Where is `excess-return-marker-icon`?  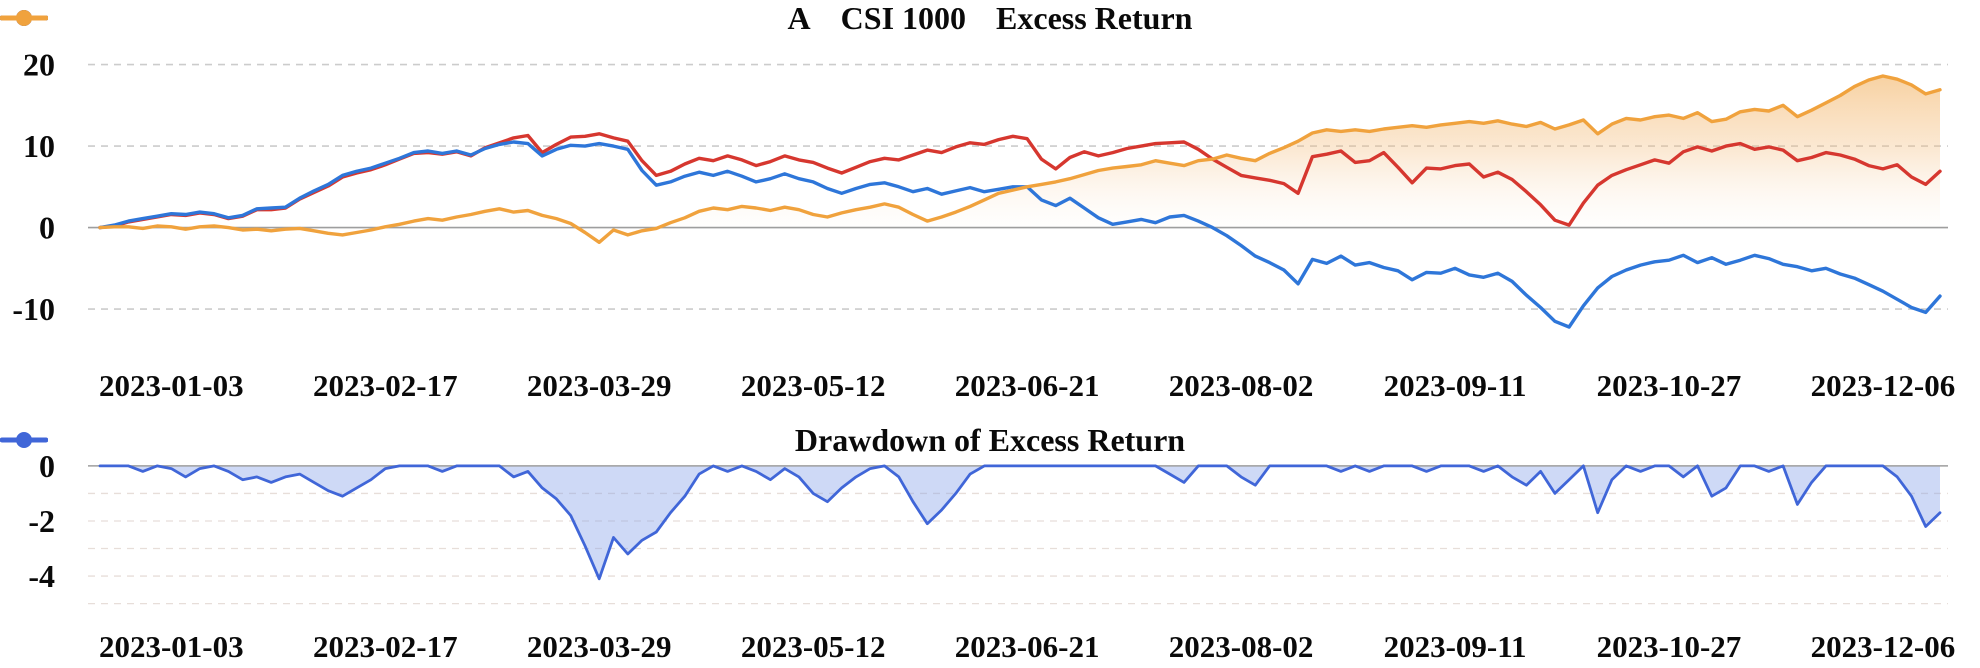 excess-return-marker-icon is located at coordinates (24, 18).